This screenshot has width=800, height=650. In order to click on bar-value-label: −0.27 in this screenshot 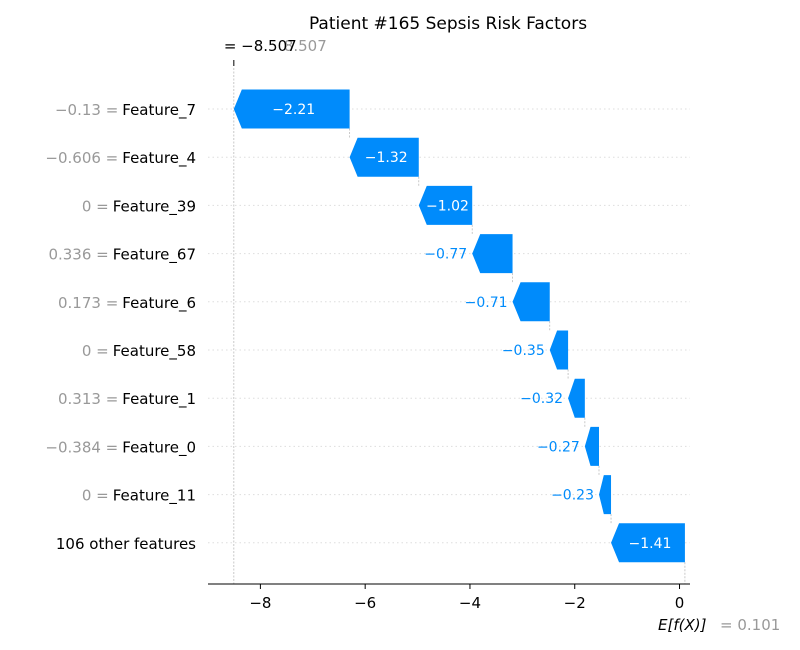, I will do `click(558, 447)`.